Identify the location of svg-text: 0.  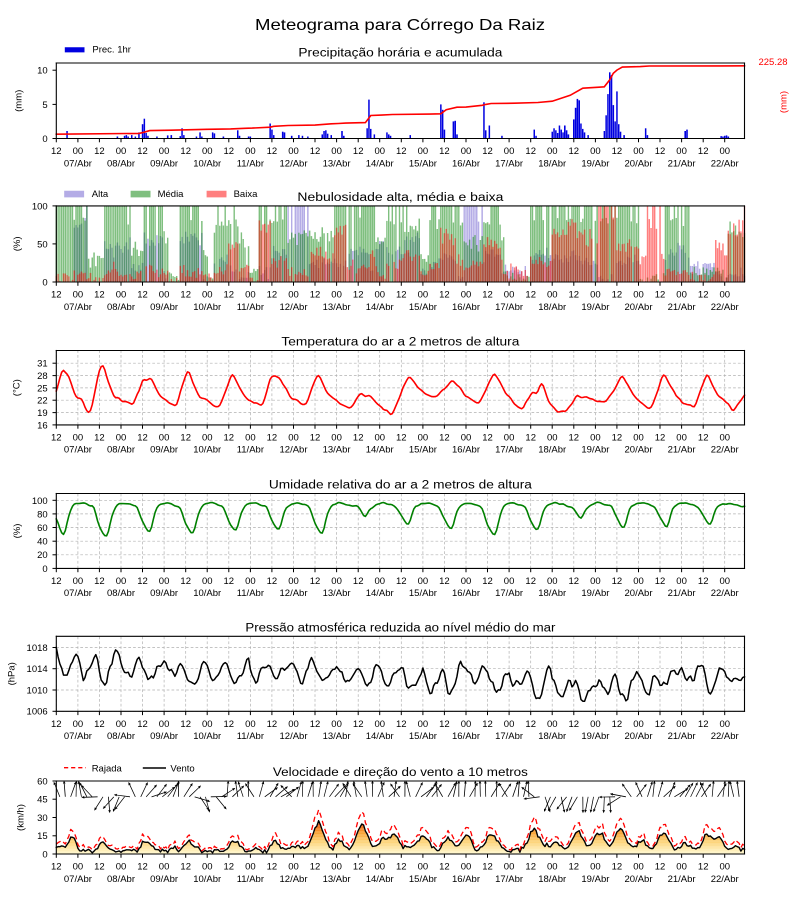
(44, 139).